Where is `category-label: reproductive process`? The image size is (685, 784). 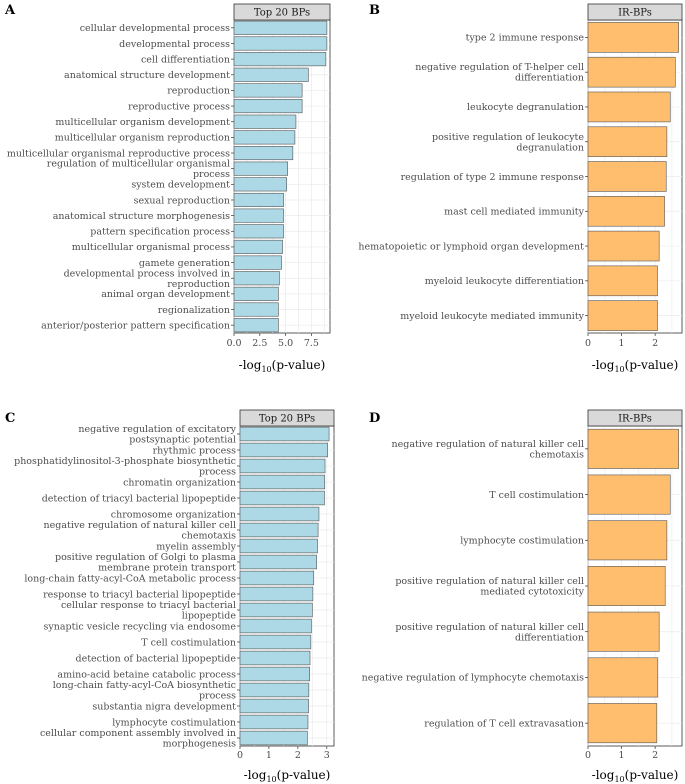 category-label: reproductive process is located at coordinates (179, 106).